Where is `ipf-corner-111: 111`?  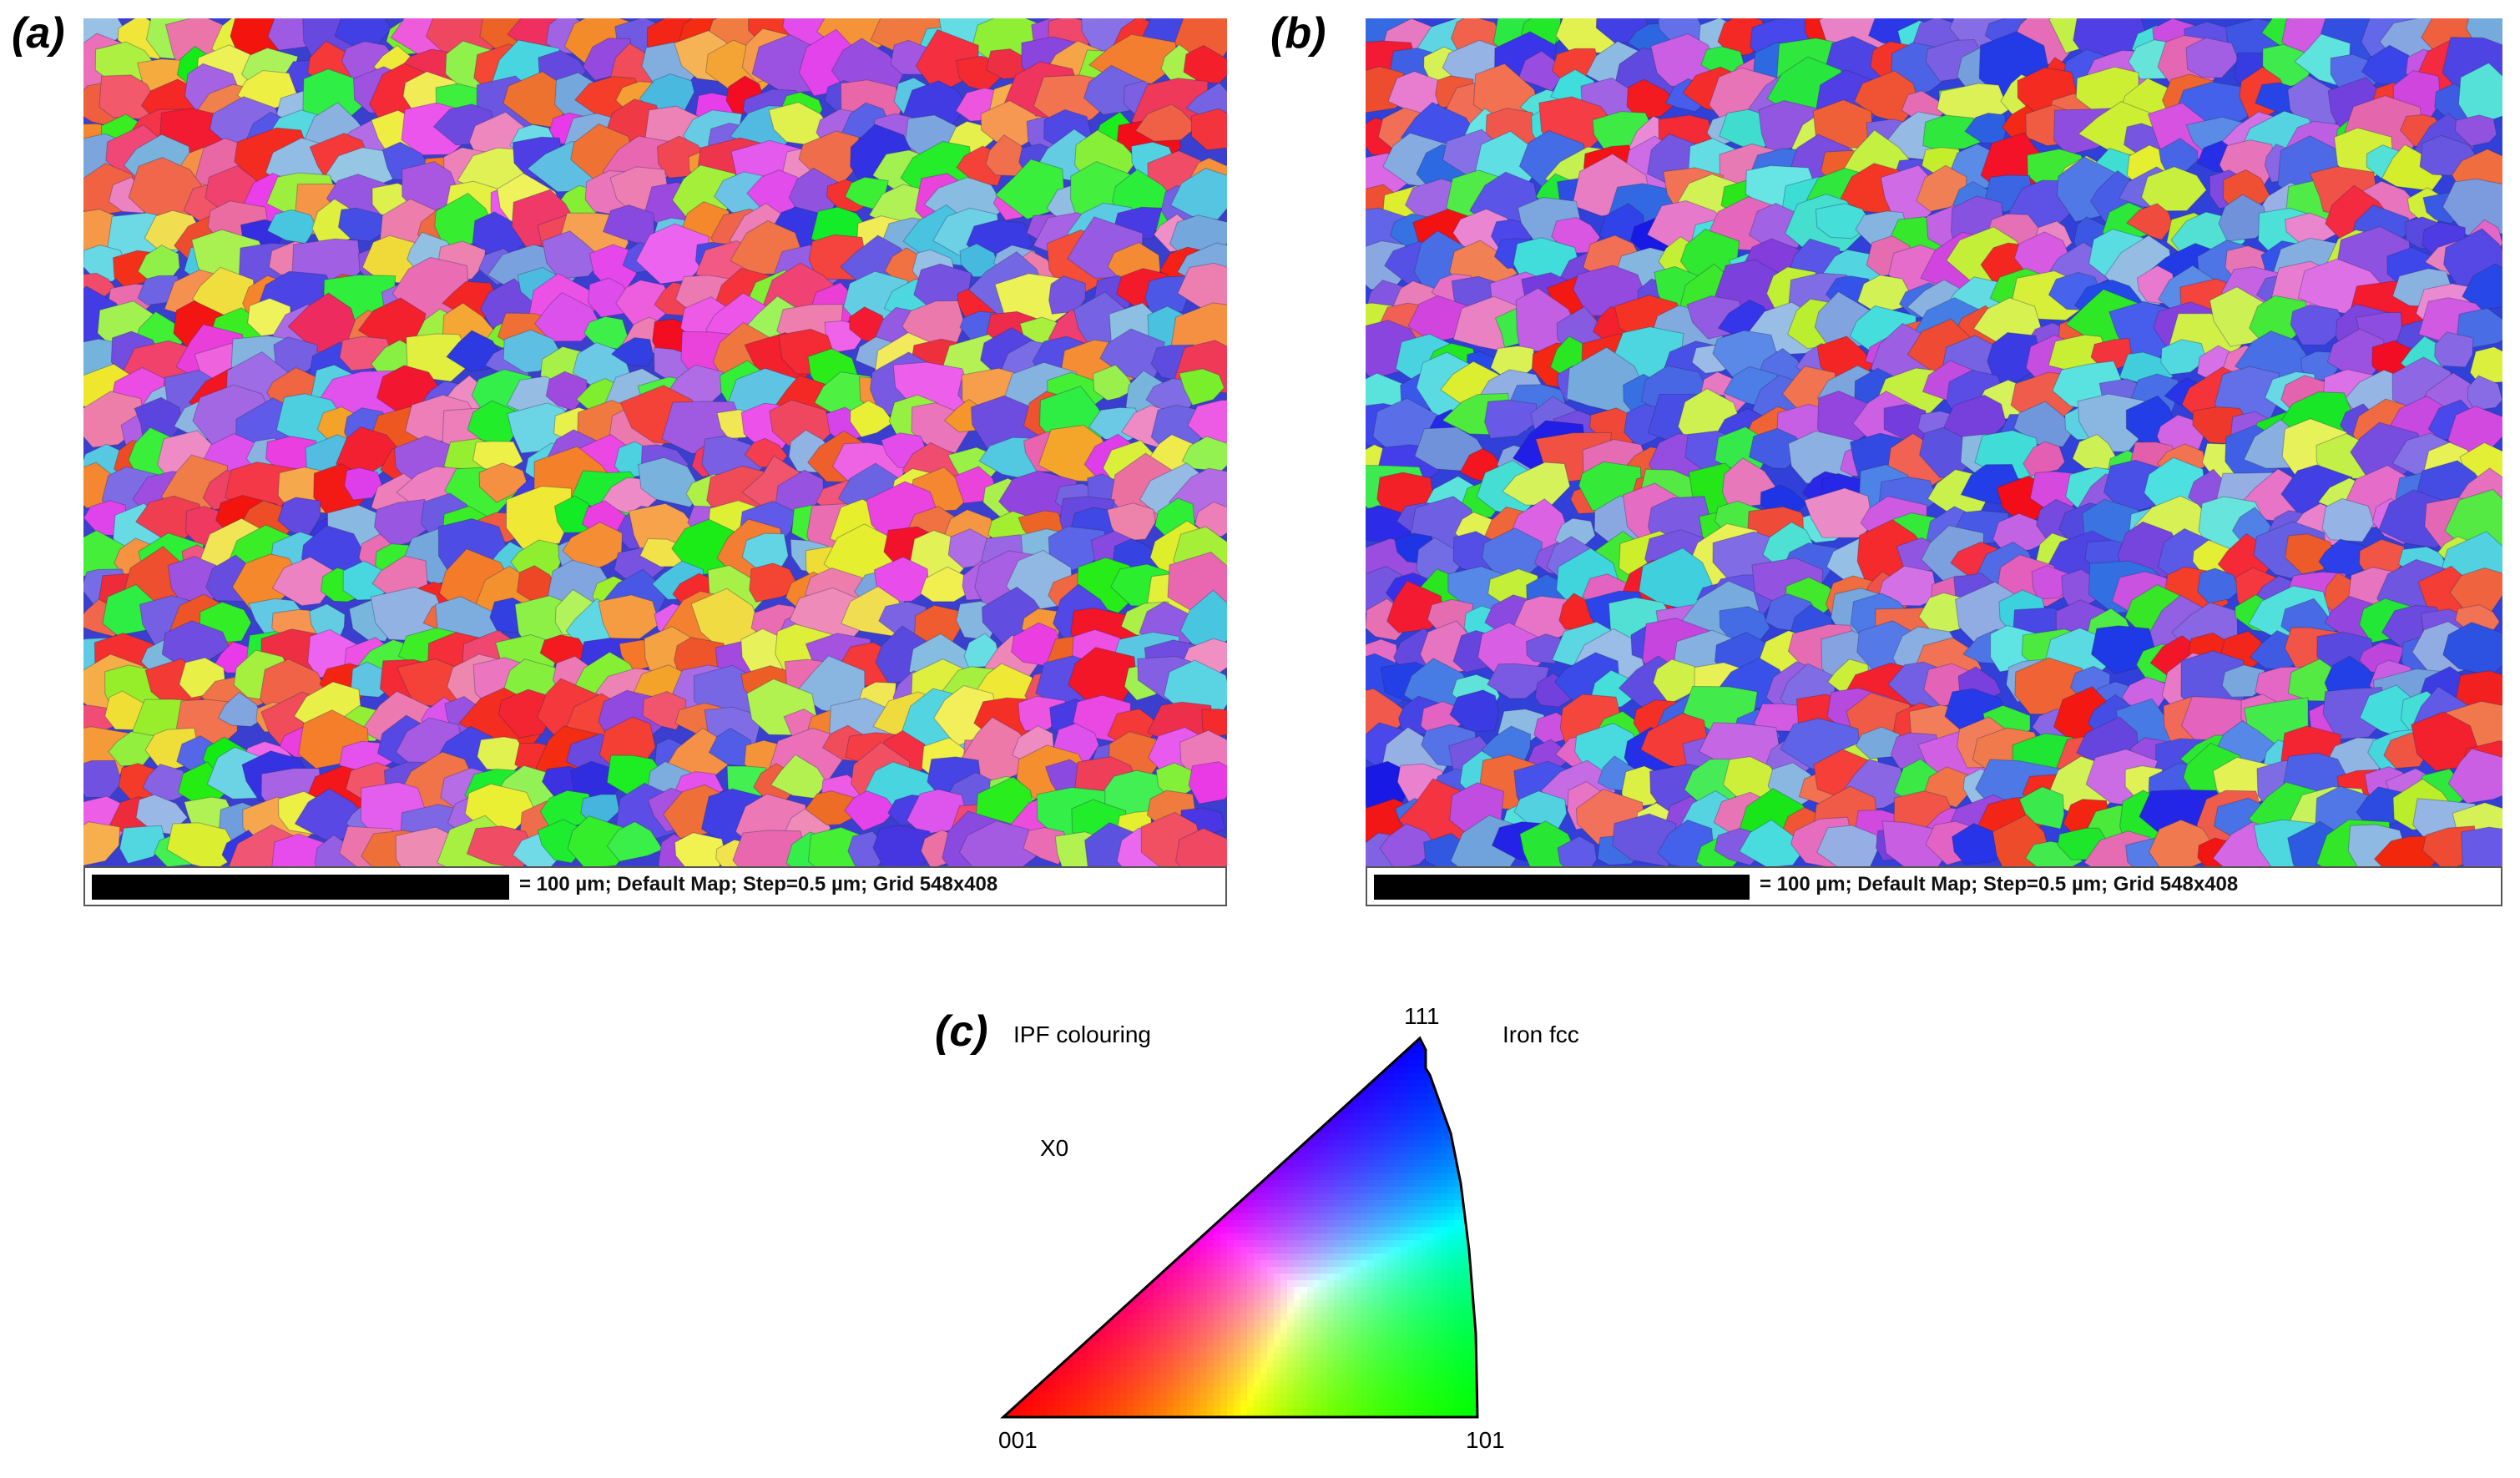
ipf-corner-111: 111 is located at coordinates (1422, 1016).